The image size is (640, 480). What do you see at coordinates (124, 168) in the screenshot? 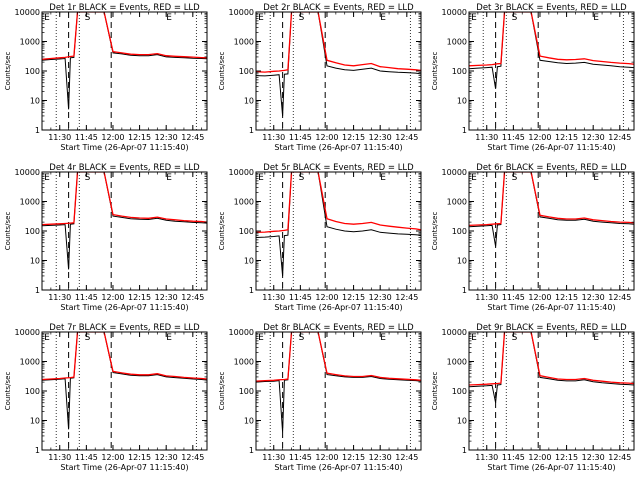
I see `chart-title: Det 4r BLACK = Events, RED = LLD` at bounding box center [124, 168].